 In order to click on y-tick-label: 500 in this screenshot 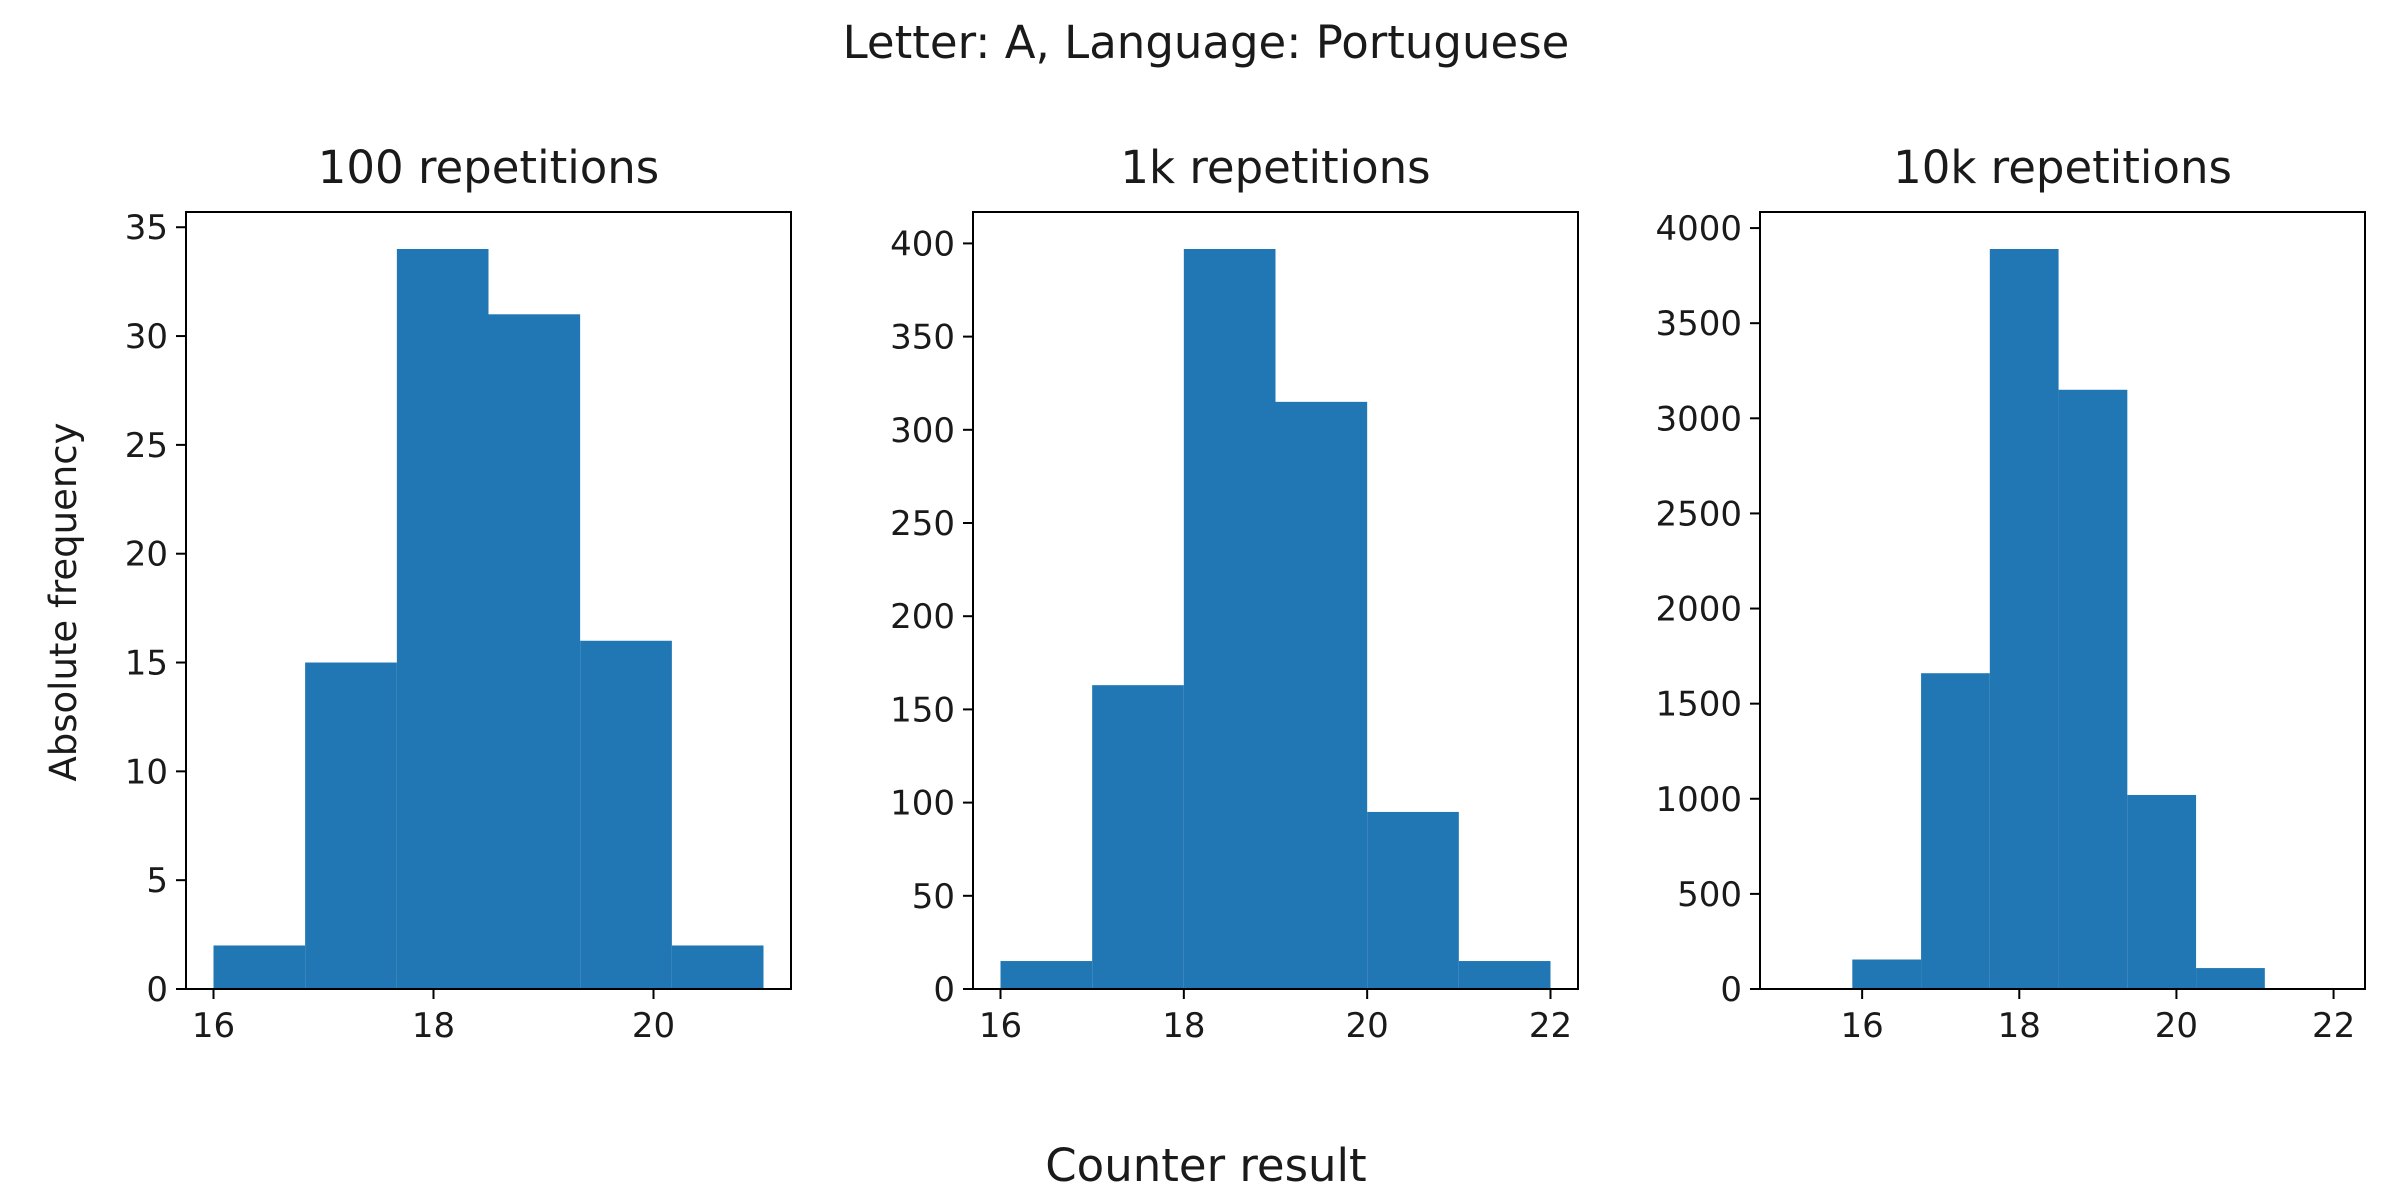, I will do `click(1709, 895)`.